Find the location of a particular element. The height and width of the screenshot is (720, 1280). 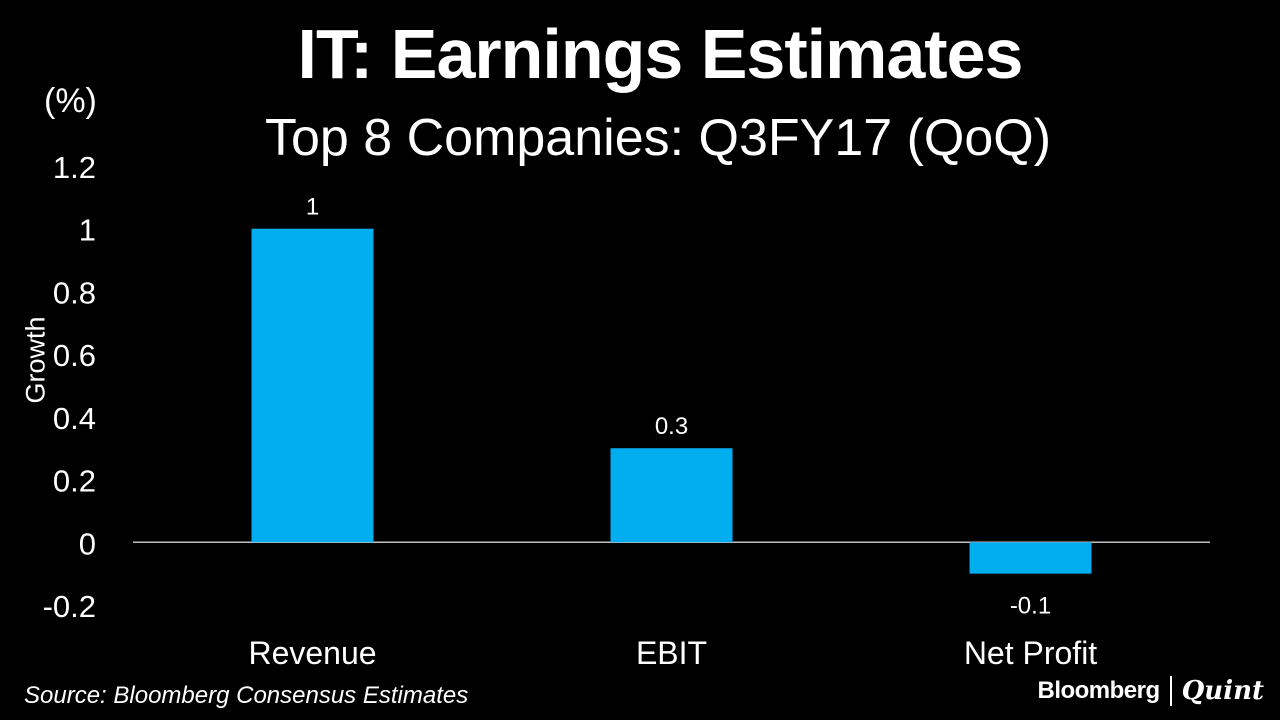

chart-subtitle: Top 8 Companies: Q3FY17 (QoQ) is located at coordinates (658, 138).